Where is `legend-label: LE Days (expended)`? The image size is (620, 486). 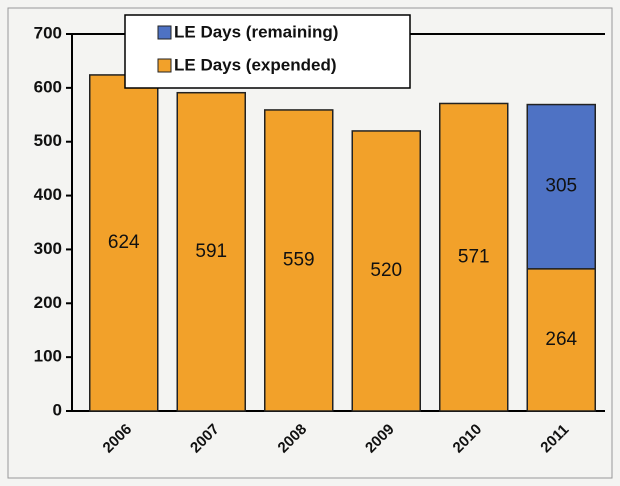 legend-label: LE Days (expended) is located at coordinates (255, 64).